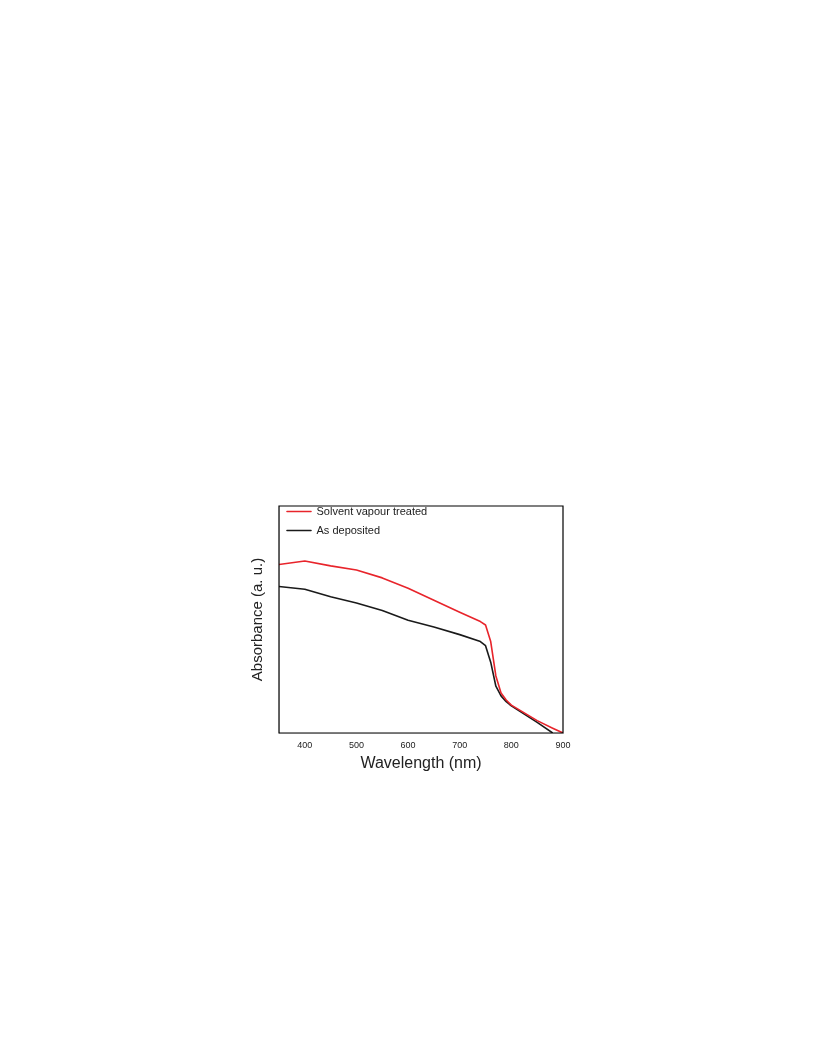 This screenshot has width=816, height=1056. What do you see at coordinates (408, 744) in the screenshot?
I see `x-tick-label: 600` at bounding box center [408, 744].